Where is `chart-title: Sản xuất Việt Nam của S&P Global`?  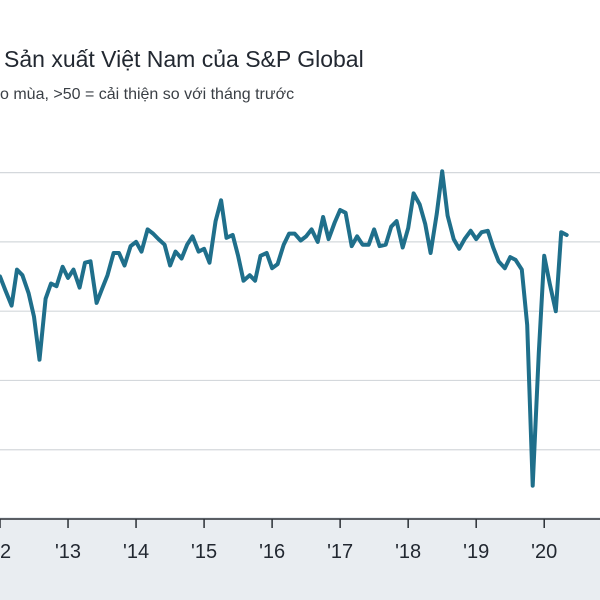
chart-title: Sản xuất Việt Nam của S&P Global is located at coordinates (184, 59).